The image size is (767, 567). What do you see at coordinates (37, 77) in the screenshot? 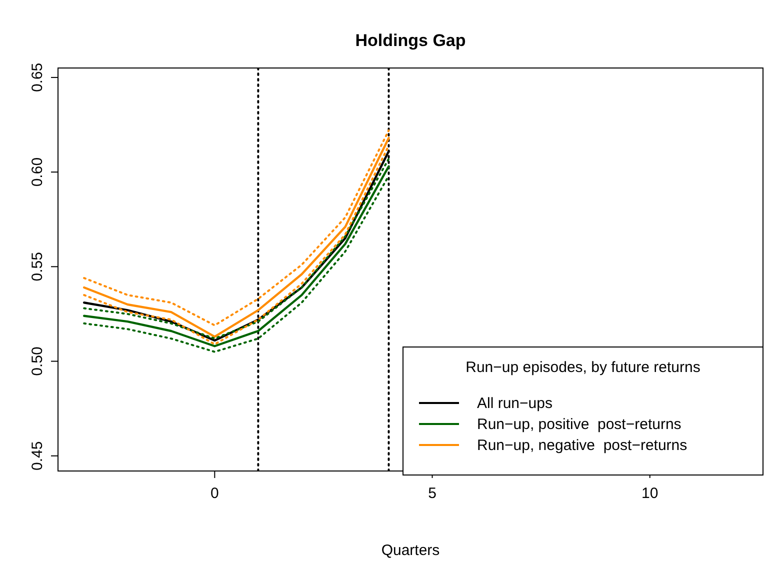
I see `y-tick-label: 0.65` at bounding box center [37, 77].